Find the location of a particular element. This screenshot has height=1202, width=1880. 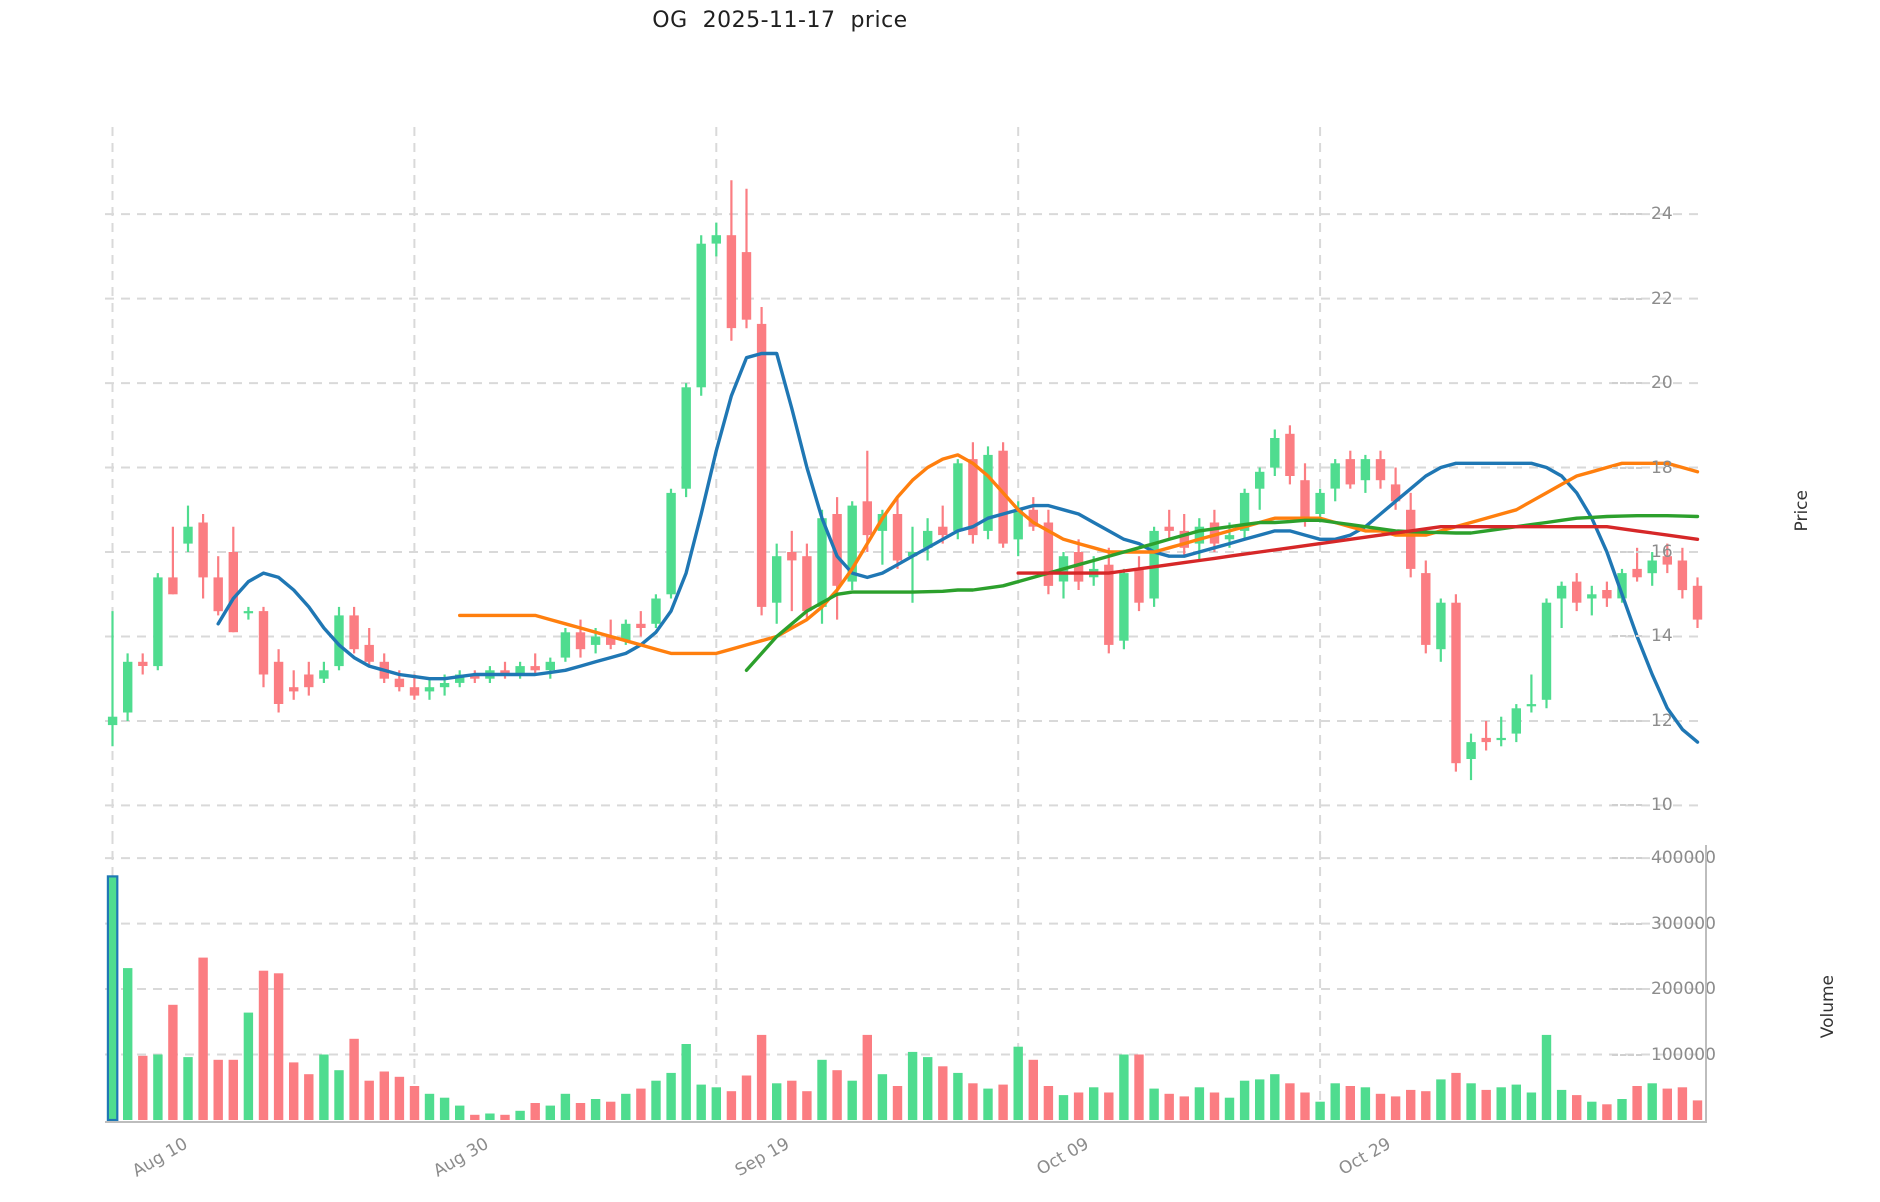

volume-y-tick: 100000 is located at coordinates (1664, 1055).